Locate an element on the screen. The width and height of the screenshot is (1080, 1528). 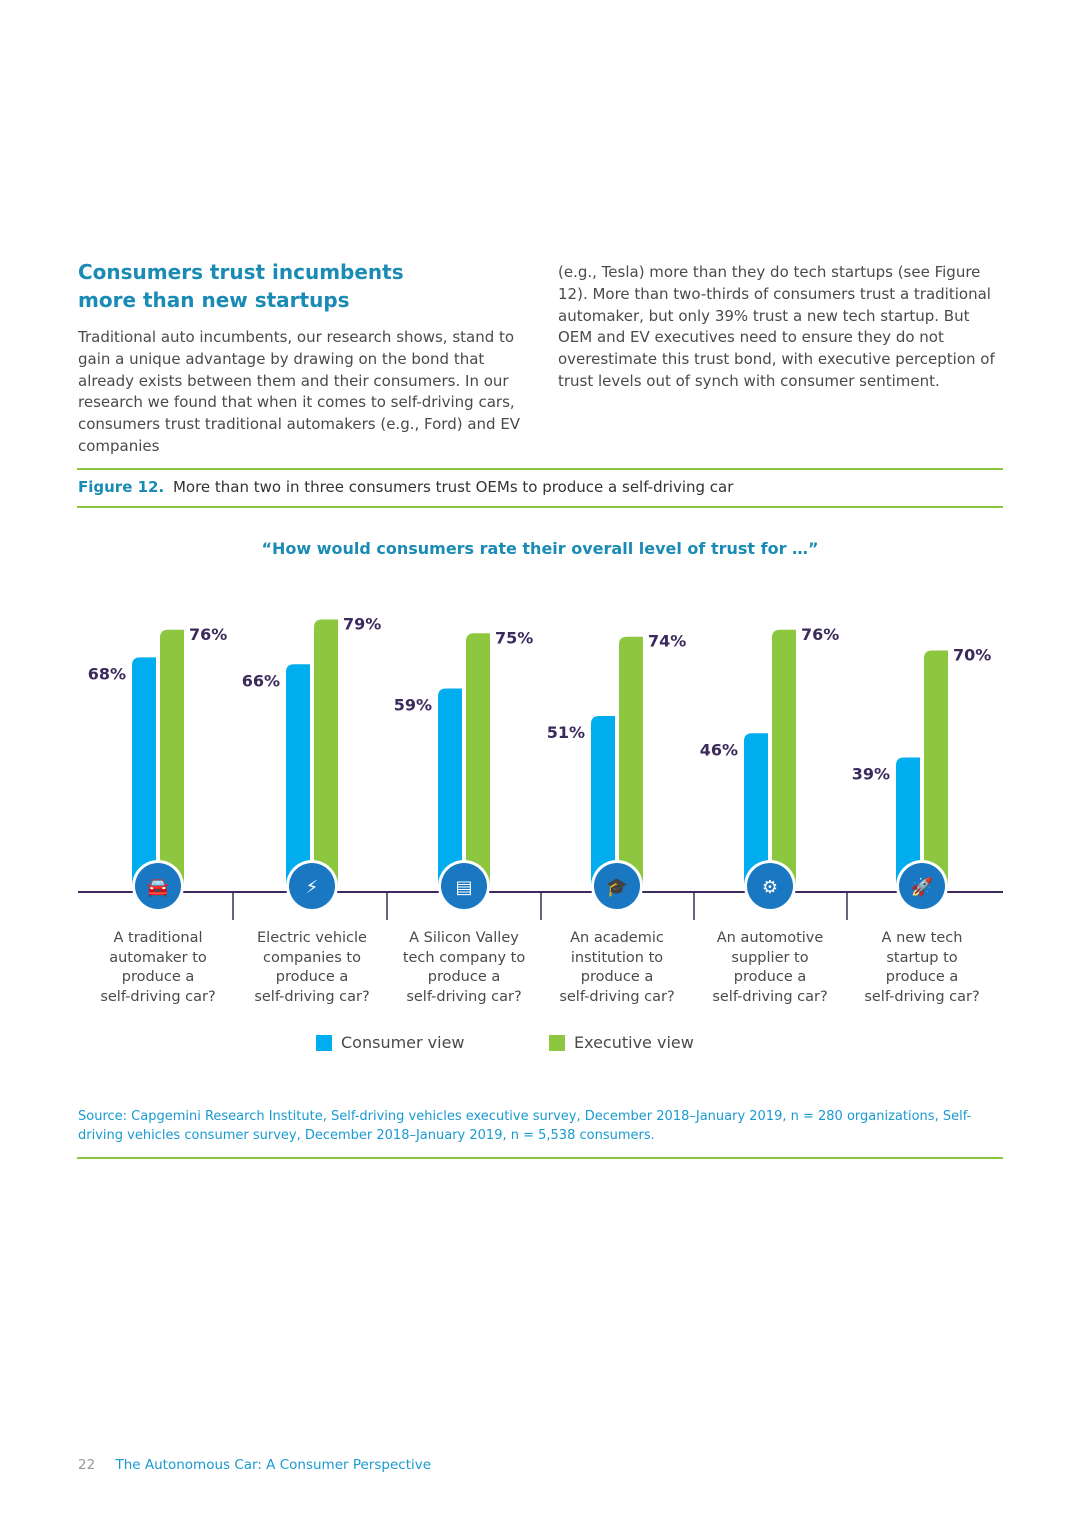
car-parts-icon: ⚙ is located at coordinates (770, 887).